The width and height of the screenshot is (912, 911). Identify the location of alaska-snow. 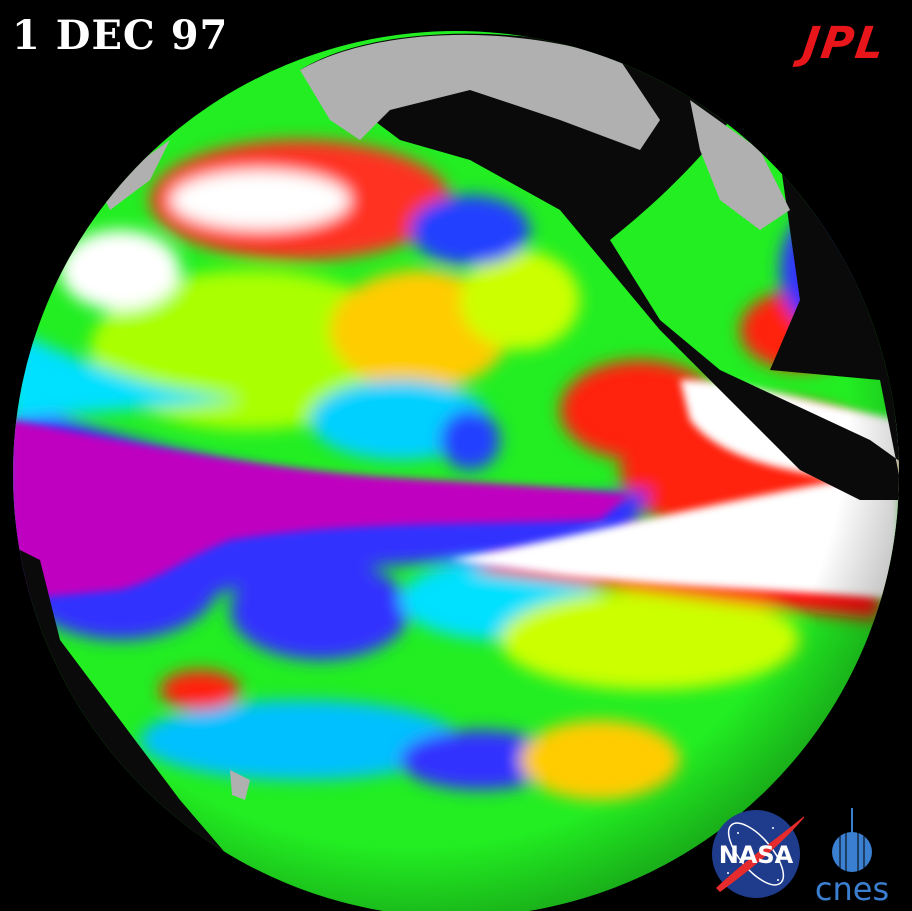
(480, 92).